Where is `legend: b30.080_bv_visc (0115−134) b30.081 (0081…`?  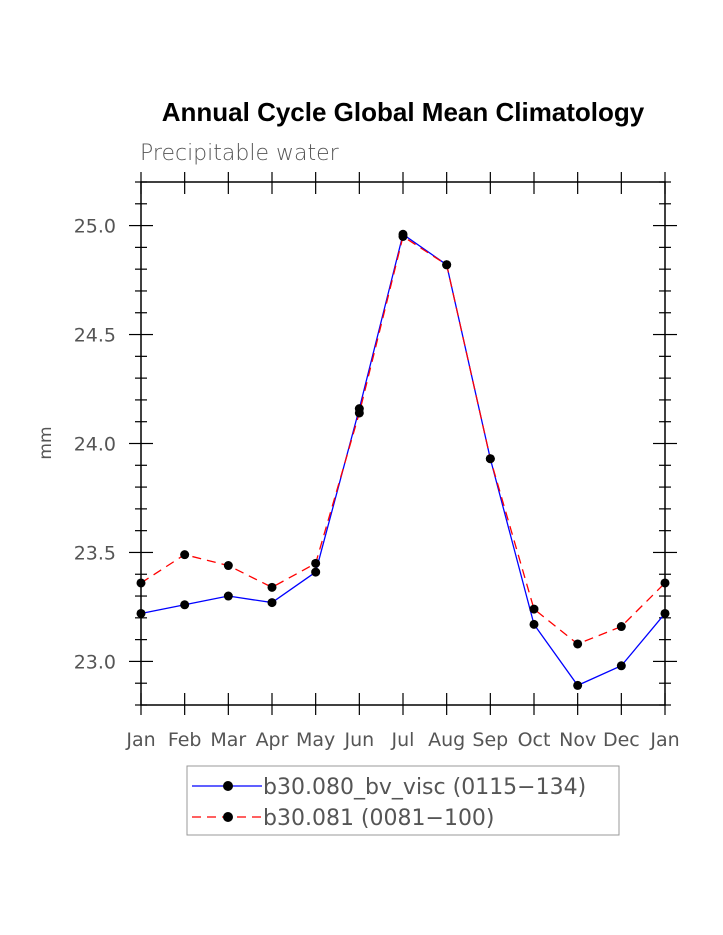
legend: b30.080_bv_visc (0115−134) b30.081 (0081… is located at coordinates (403, 800).